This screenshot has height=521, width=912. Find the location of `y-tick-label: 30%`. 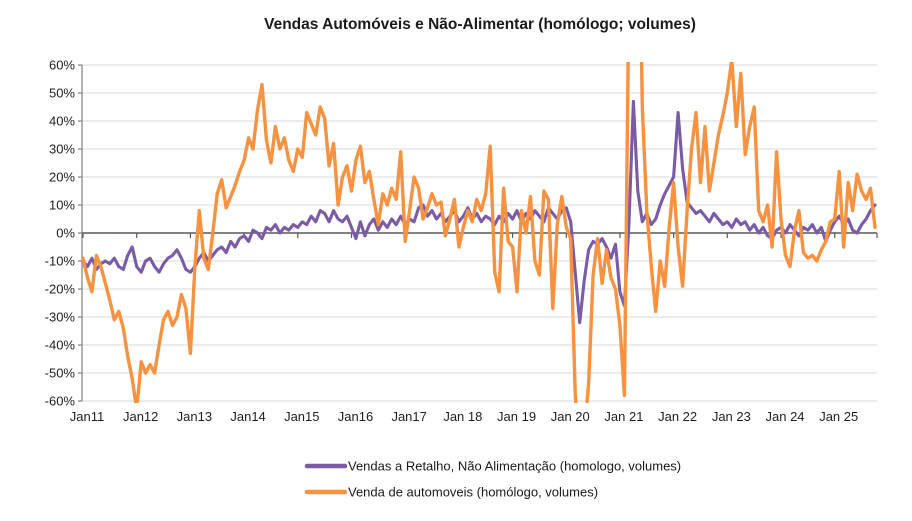

y-tick-label: 30% is located at coordinates (62, 149).